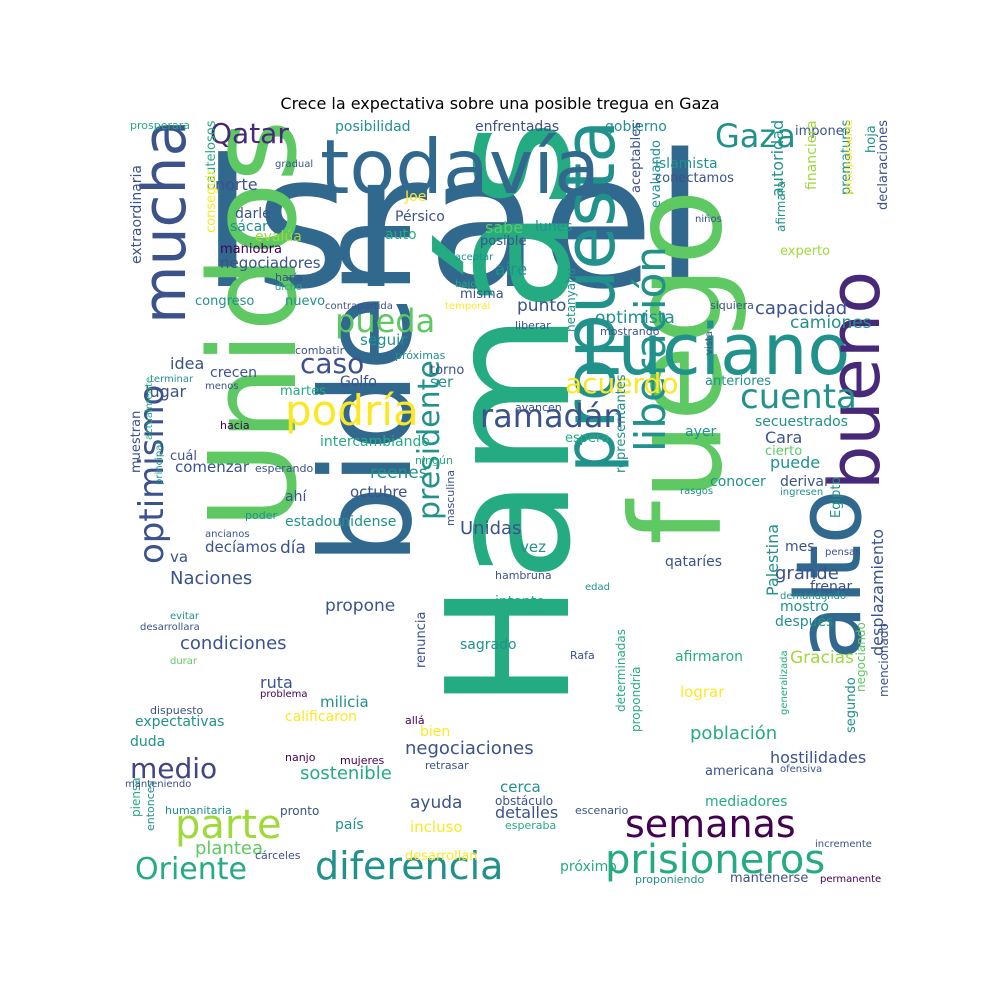 This screenshot has width=1000, height=1000. Describe the element at coordinates (861, 657) in the screenshot. I see `word-140: negociando` at that location.